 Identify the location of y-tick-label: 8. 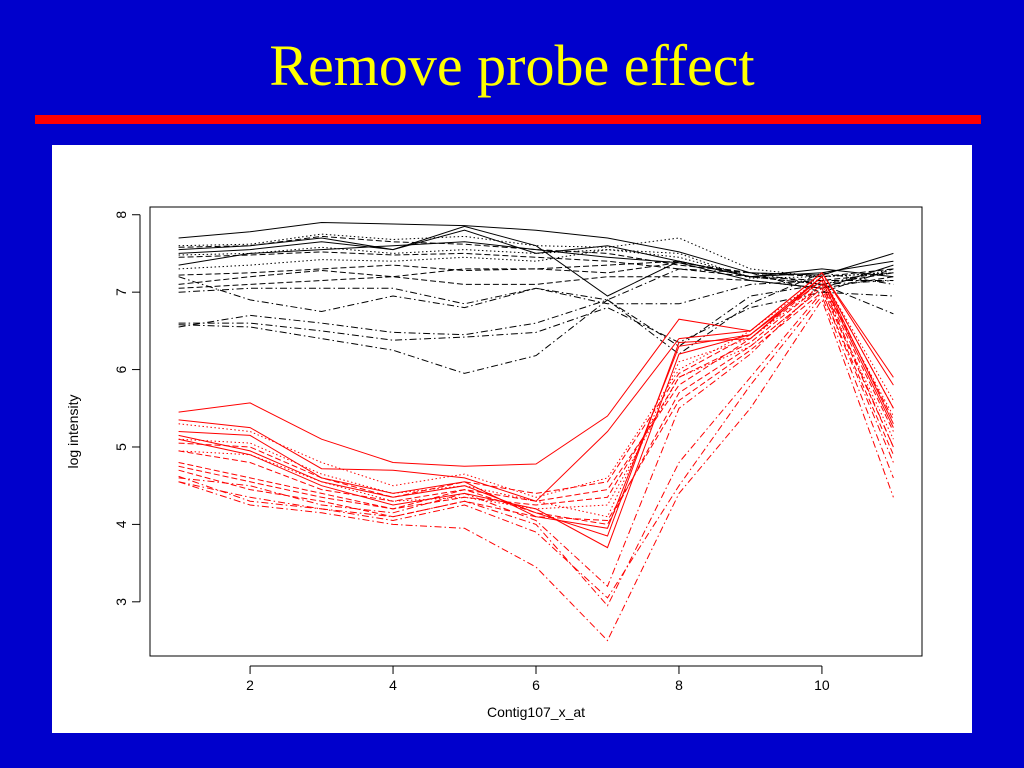
(121, 215).